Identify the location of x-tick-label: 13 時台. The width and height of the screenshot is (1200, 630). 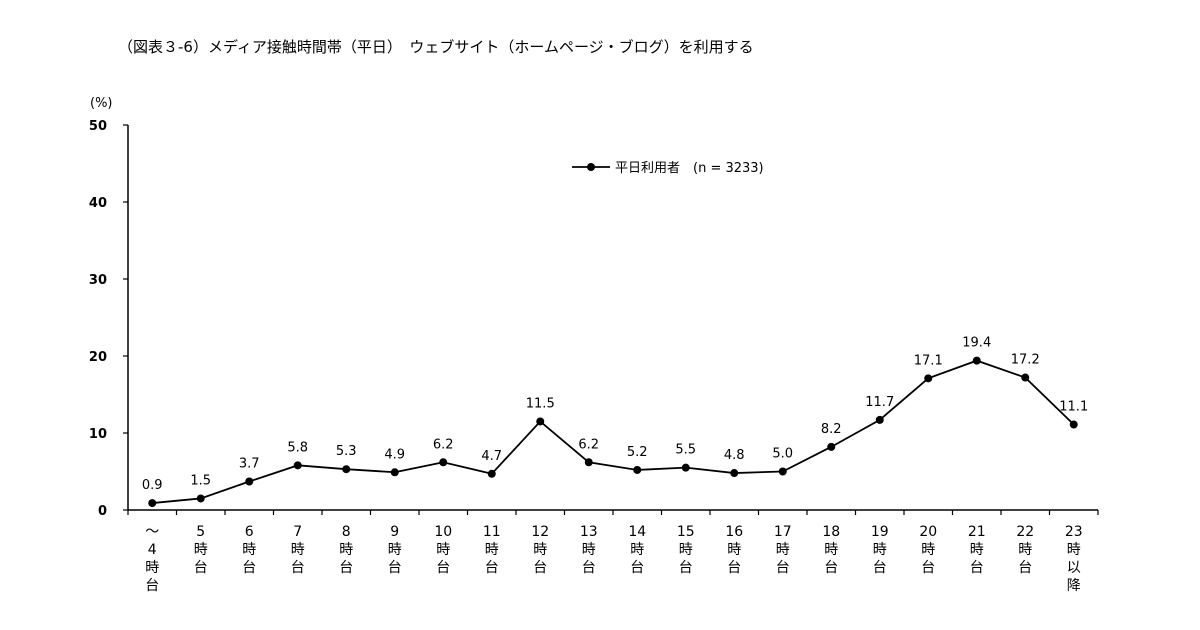
(589, 550).